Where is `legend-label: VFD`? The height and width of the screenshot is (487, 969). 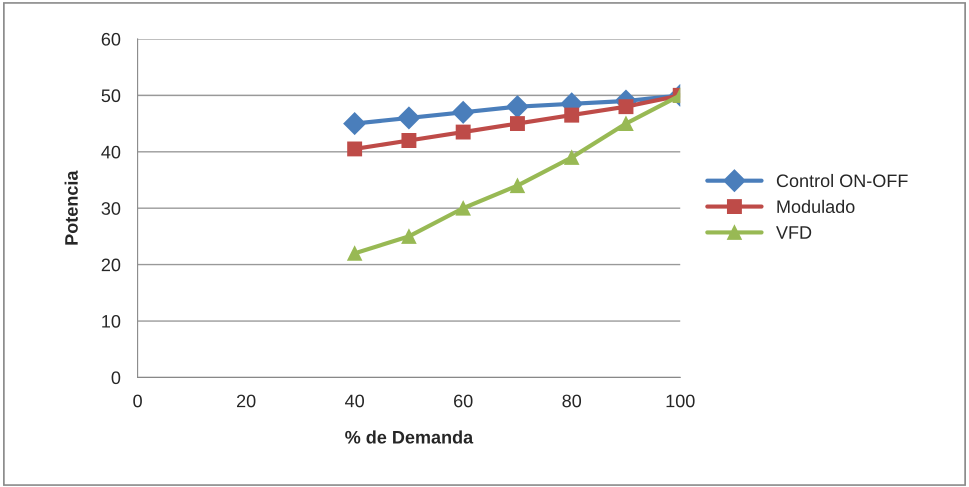 legend-label: VFD is located at coordinates (794, 232).